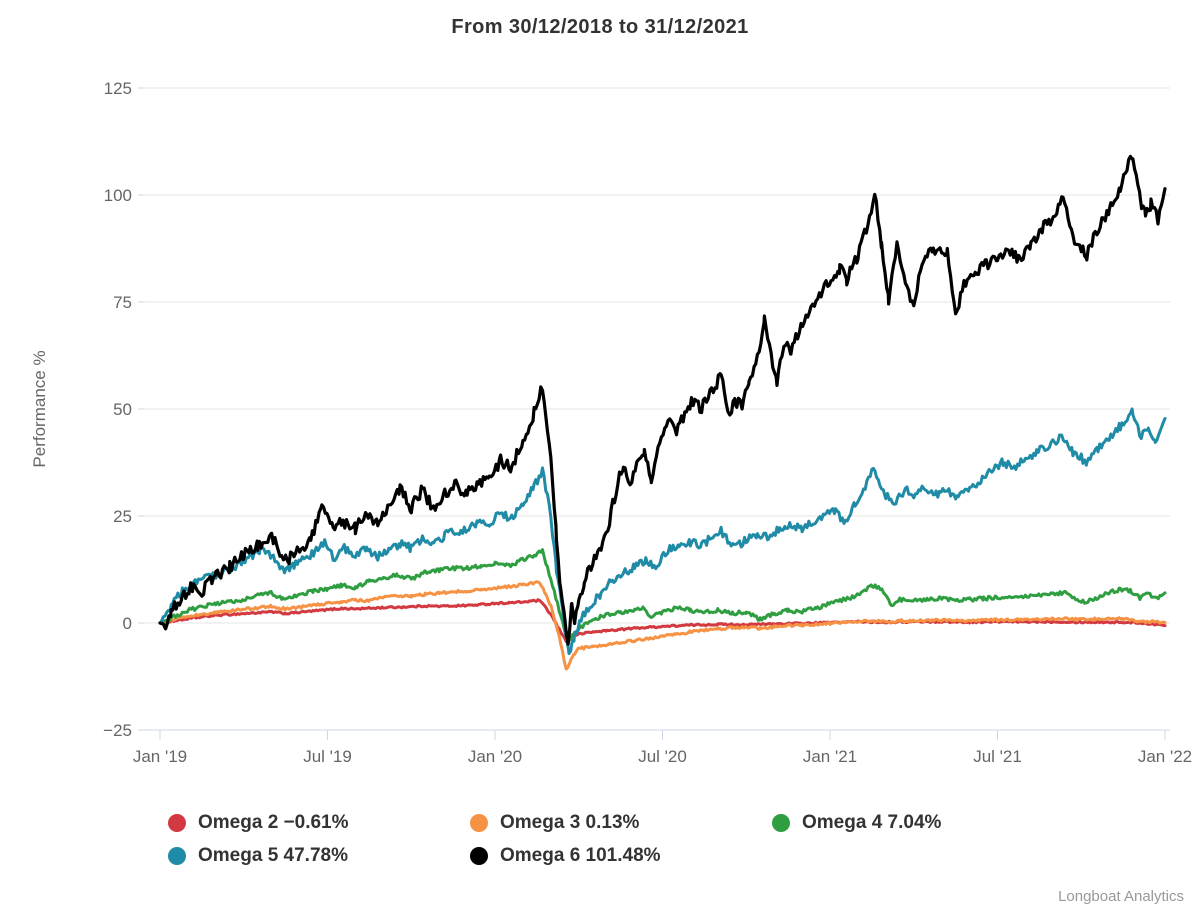  Describe the element at coordinates (600, 27) in the screenshot. I see `chart-title: From 30/12/2018 to 31/12/2021` at that location.